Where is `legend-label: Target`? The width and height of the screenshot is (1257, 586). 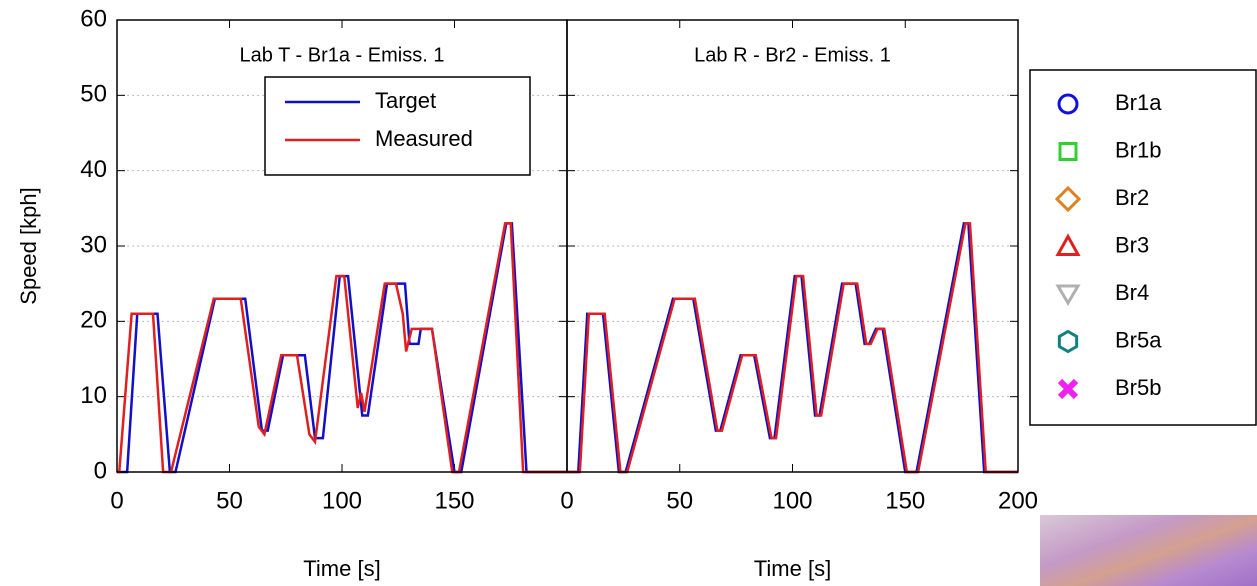 legend-label: Target is located at coordinates (405, 100).